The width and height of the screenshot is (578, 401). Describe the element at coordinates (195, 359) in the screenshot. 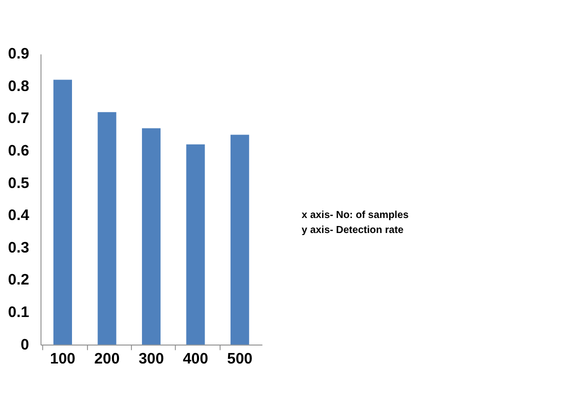

I see `x-tick-label: 400` at that location.